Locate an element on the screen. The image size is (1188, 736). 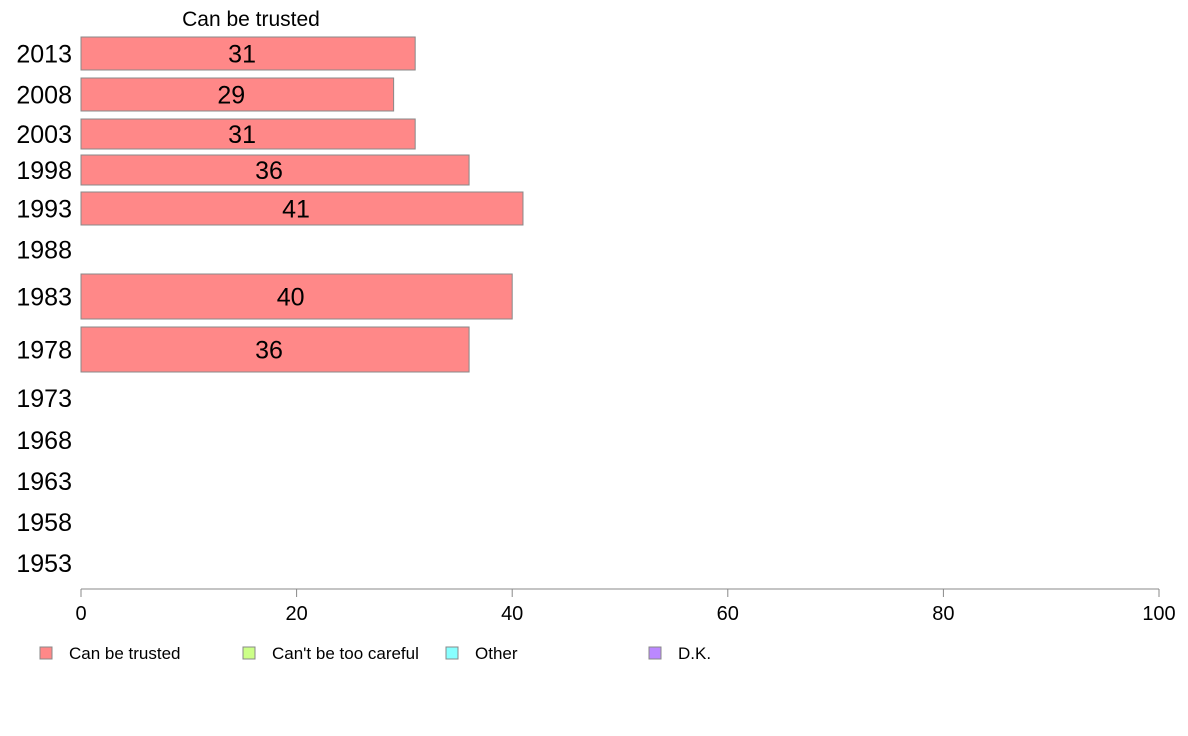
category-label: 2003 is located at coordinates (44, 135).